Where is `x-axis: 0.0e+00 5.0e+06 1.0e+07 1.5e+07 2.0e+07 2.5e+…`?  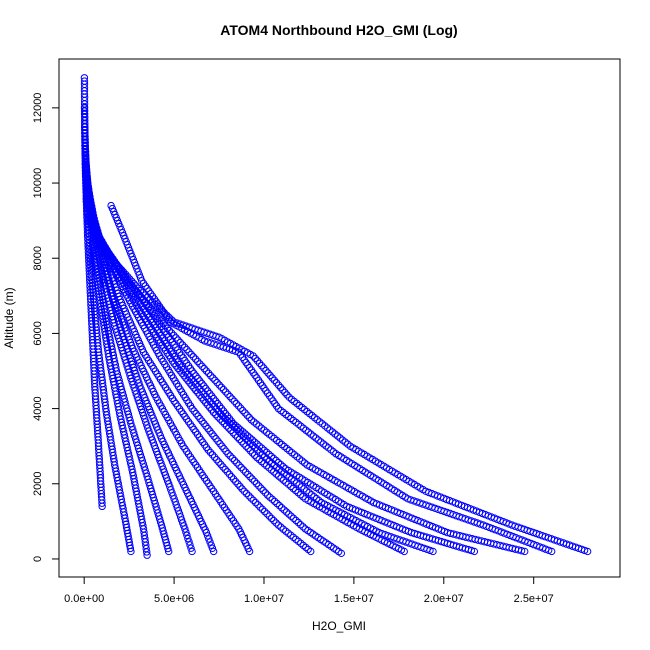 x-axis: 0.0e+00 5.0e+06 1.0e+07 1.5e+07 2.0e+07 2.5e+… is located at coordinates (309, 590).